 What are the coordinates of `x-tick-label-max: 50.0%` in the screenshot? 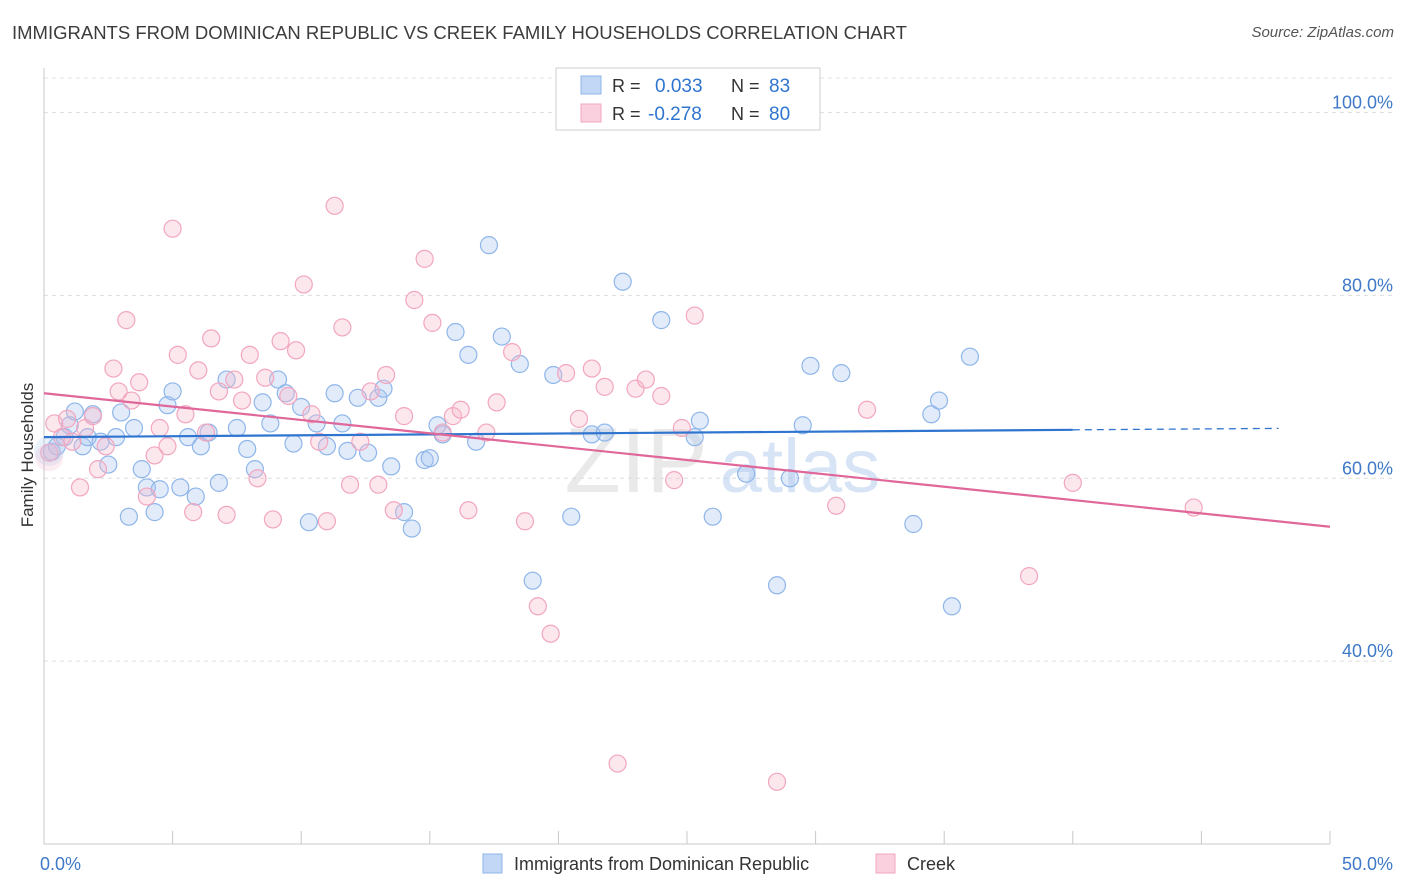 It's located at (1367, 864).